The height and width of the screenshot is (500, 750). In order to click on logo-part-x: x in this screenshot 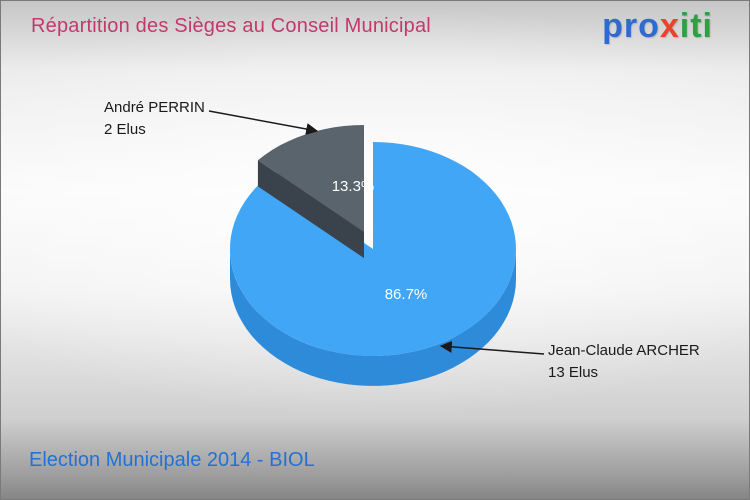, I will do `click(669, 26)`.